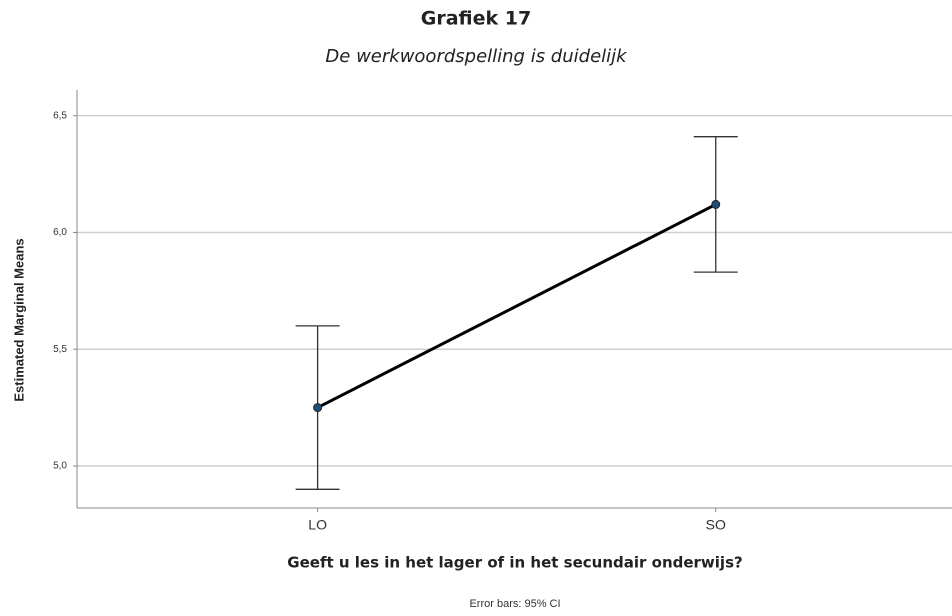  Describe the element at coordinates (60, 466) in the screenshot. I see `y-tick-label: 5,0` at that location.